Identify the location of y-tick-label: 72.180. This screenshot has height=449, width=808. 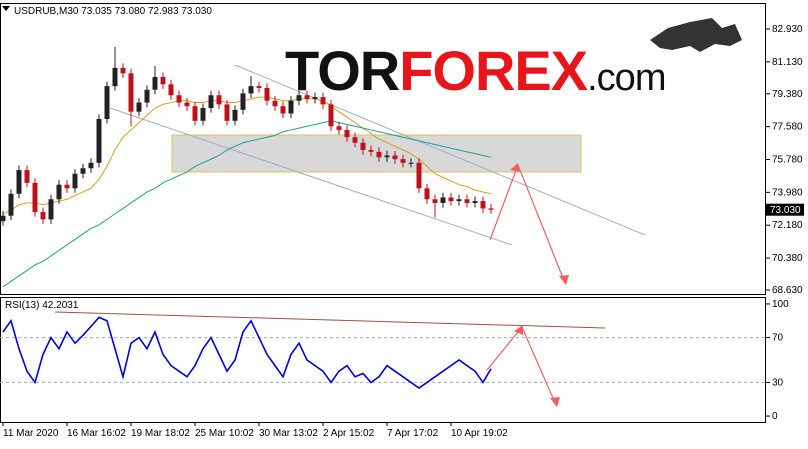
(787, 225).